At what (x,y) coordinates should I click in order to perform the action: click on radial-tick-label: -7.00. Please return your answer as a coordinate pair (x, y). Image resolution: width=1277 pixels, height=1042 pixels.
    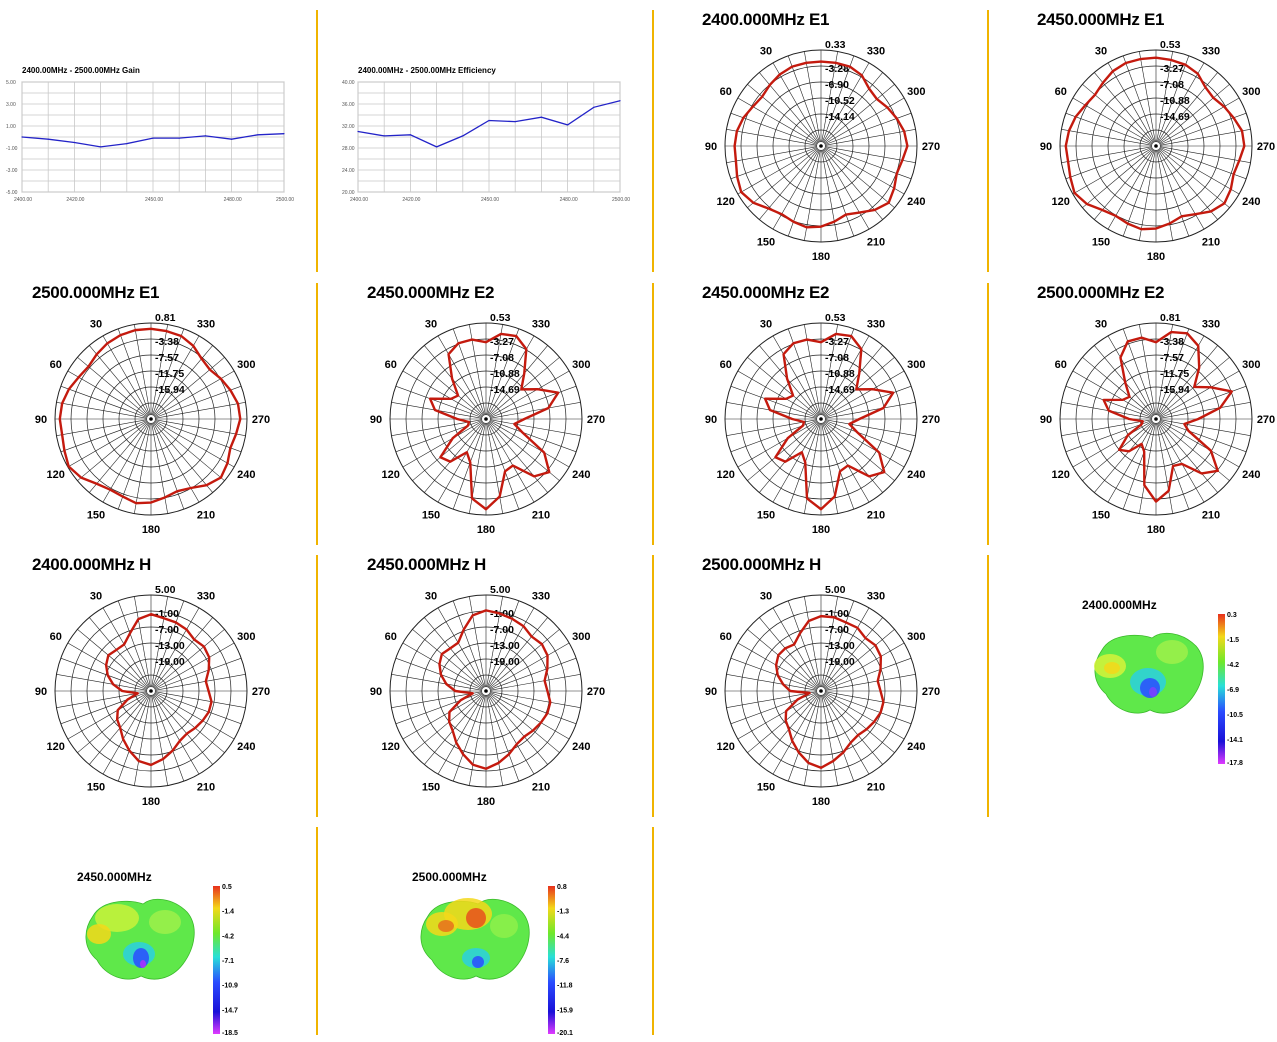
    Looking at the image, I should click on (502, 630).